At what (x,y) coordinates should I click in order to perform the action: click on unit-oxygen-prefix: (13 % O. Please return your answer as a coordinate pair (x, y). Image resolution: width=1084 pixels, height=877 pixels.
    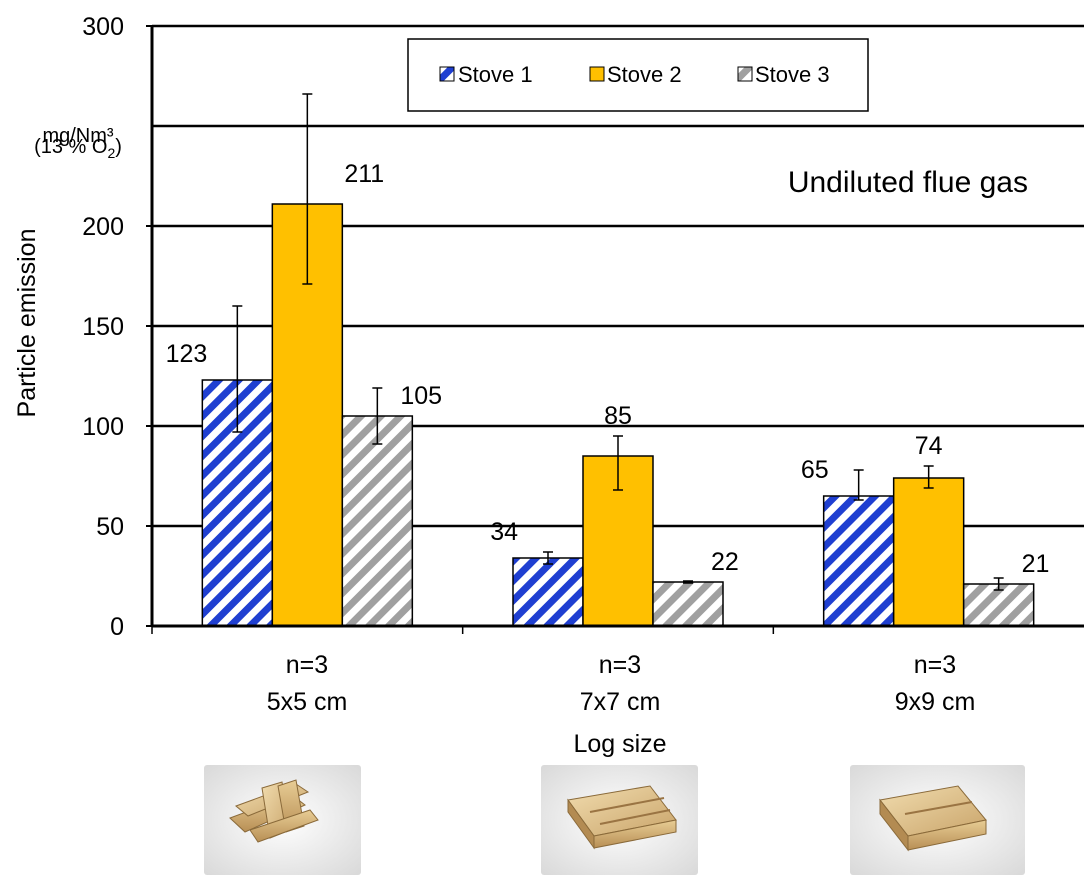
    Looking at the image, I should click on (70, 147).